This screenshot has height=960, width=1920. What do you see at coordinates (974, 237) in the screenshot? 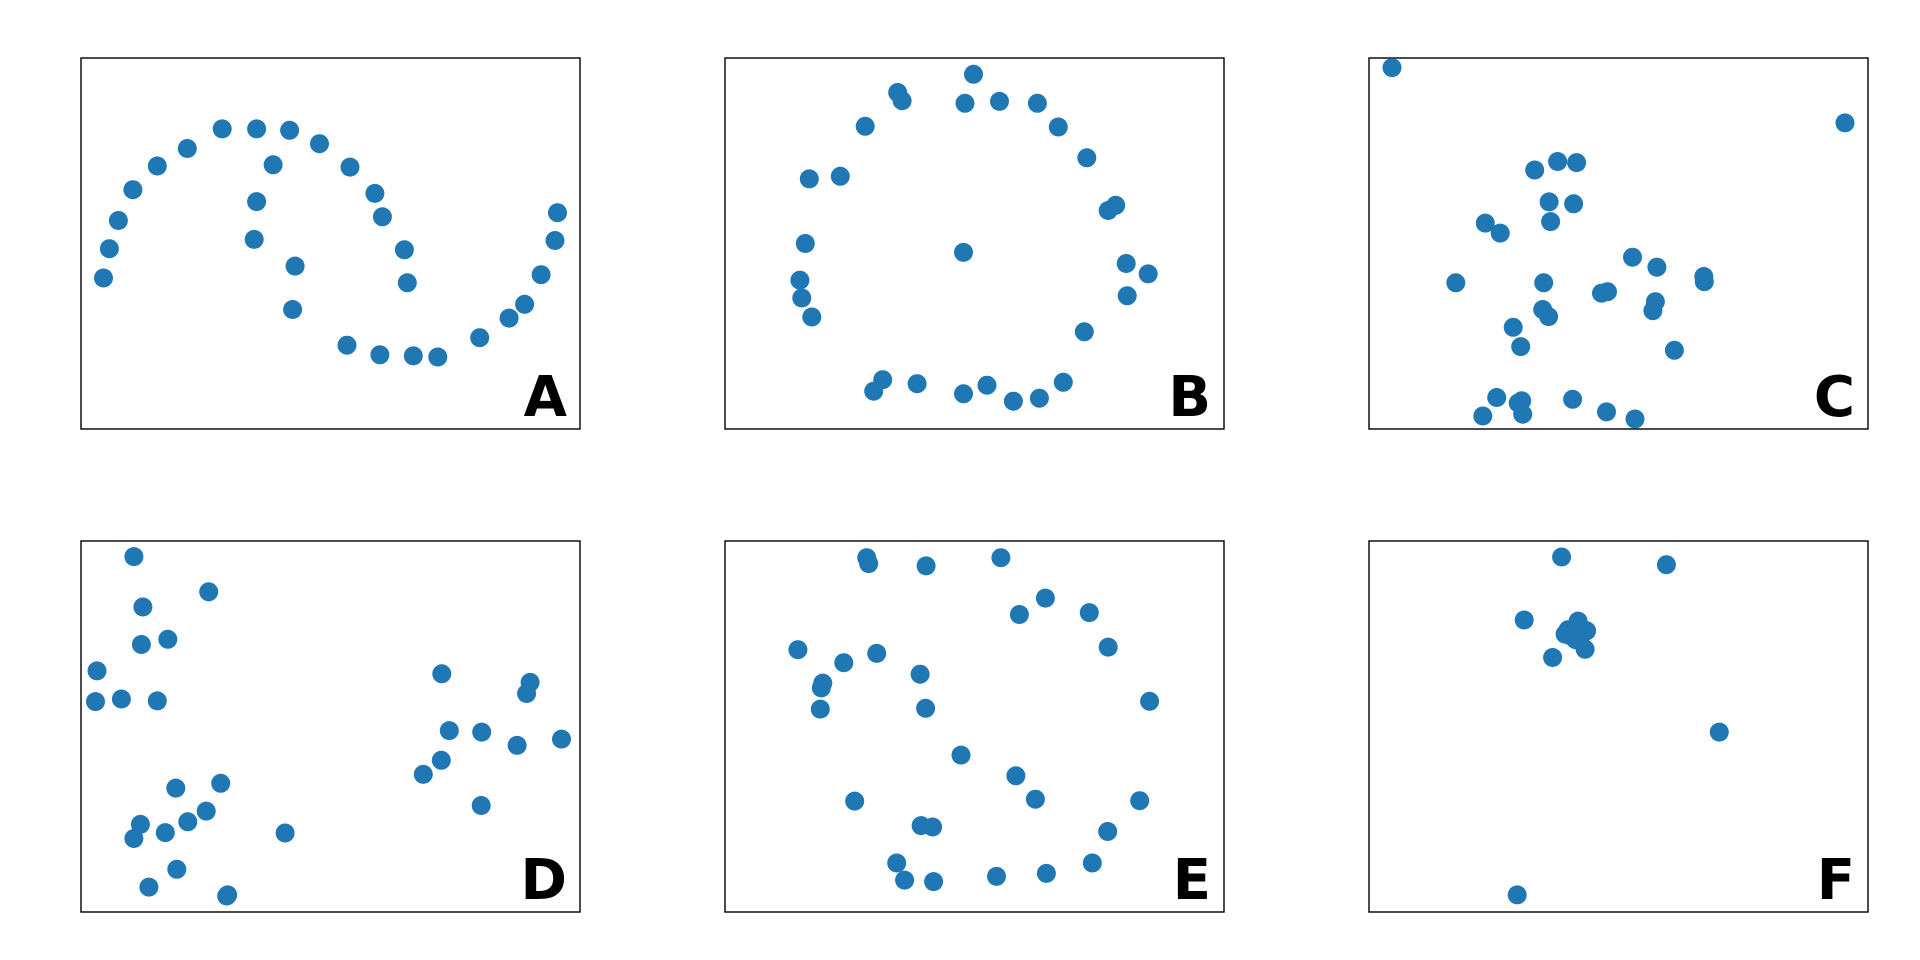
I see `panel-b-points` at bounding box center [974, 237].